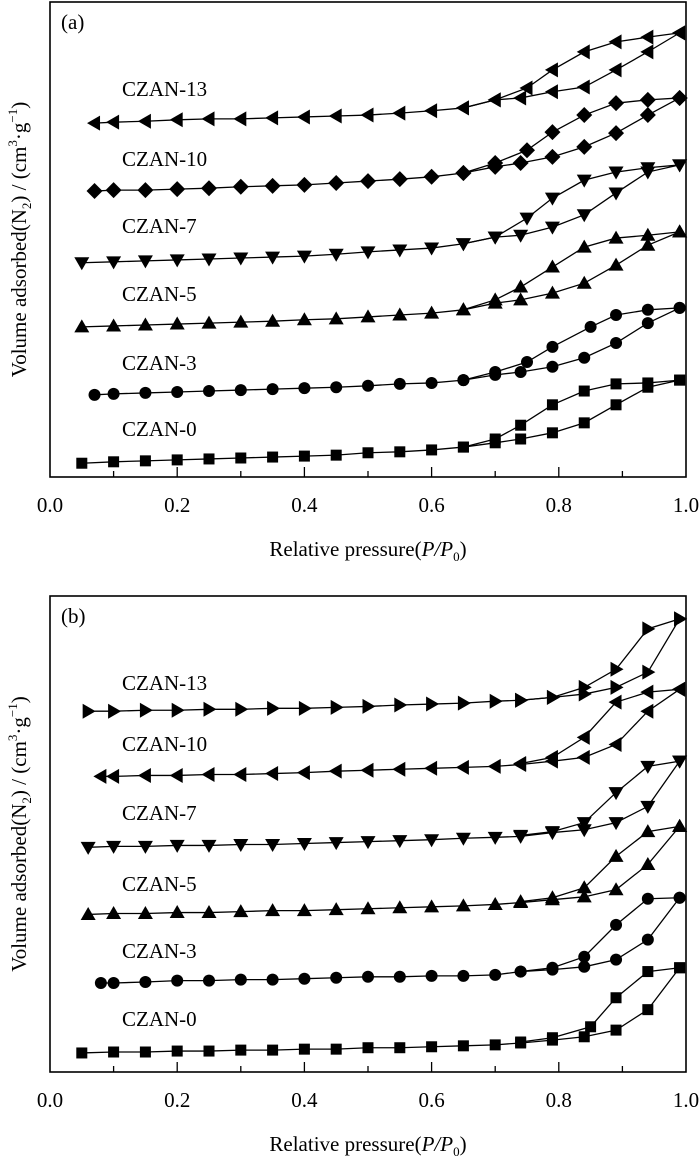 This screenshot has height=1166, width=700. I want to click on series-label: CZAN-10, so click(164, 159).